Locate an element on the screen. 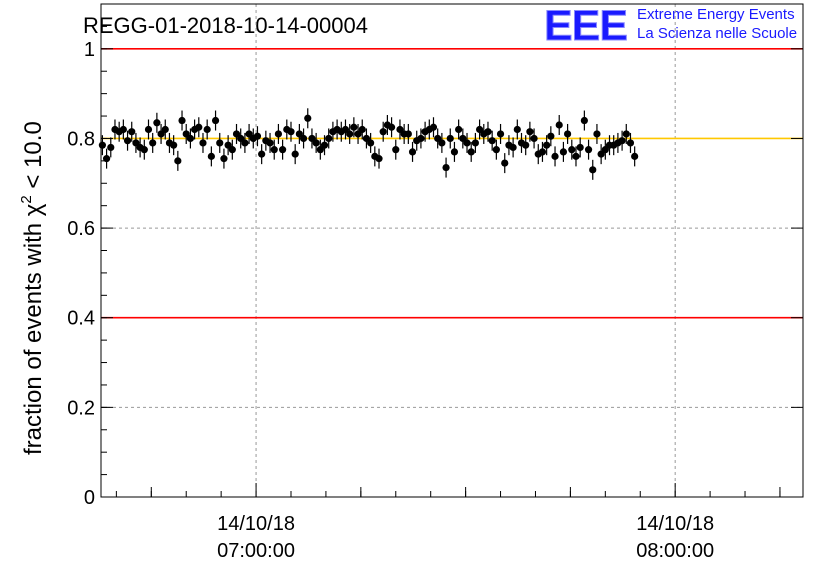  y-tick-label: 0.8 is located at coordinates (81, 139).